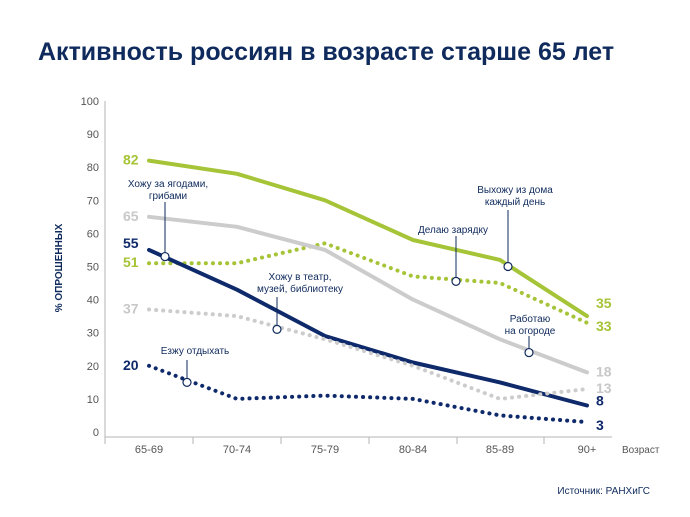  I want to click on x-tick-label: 90+, so click(587, 450).